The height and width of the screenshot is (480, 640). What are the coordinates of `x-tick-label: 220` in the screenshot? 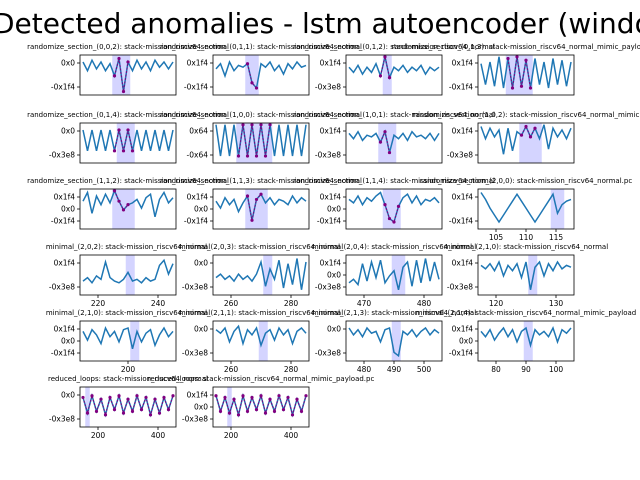 It's located at (98, 303).